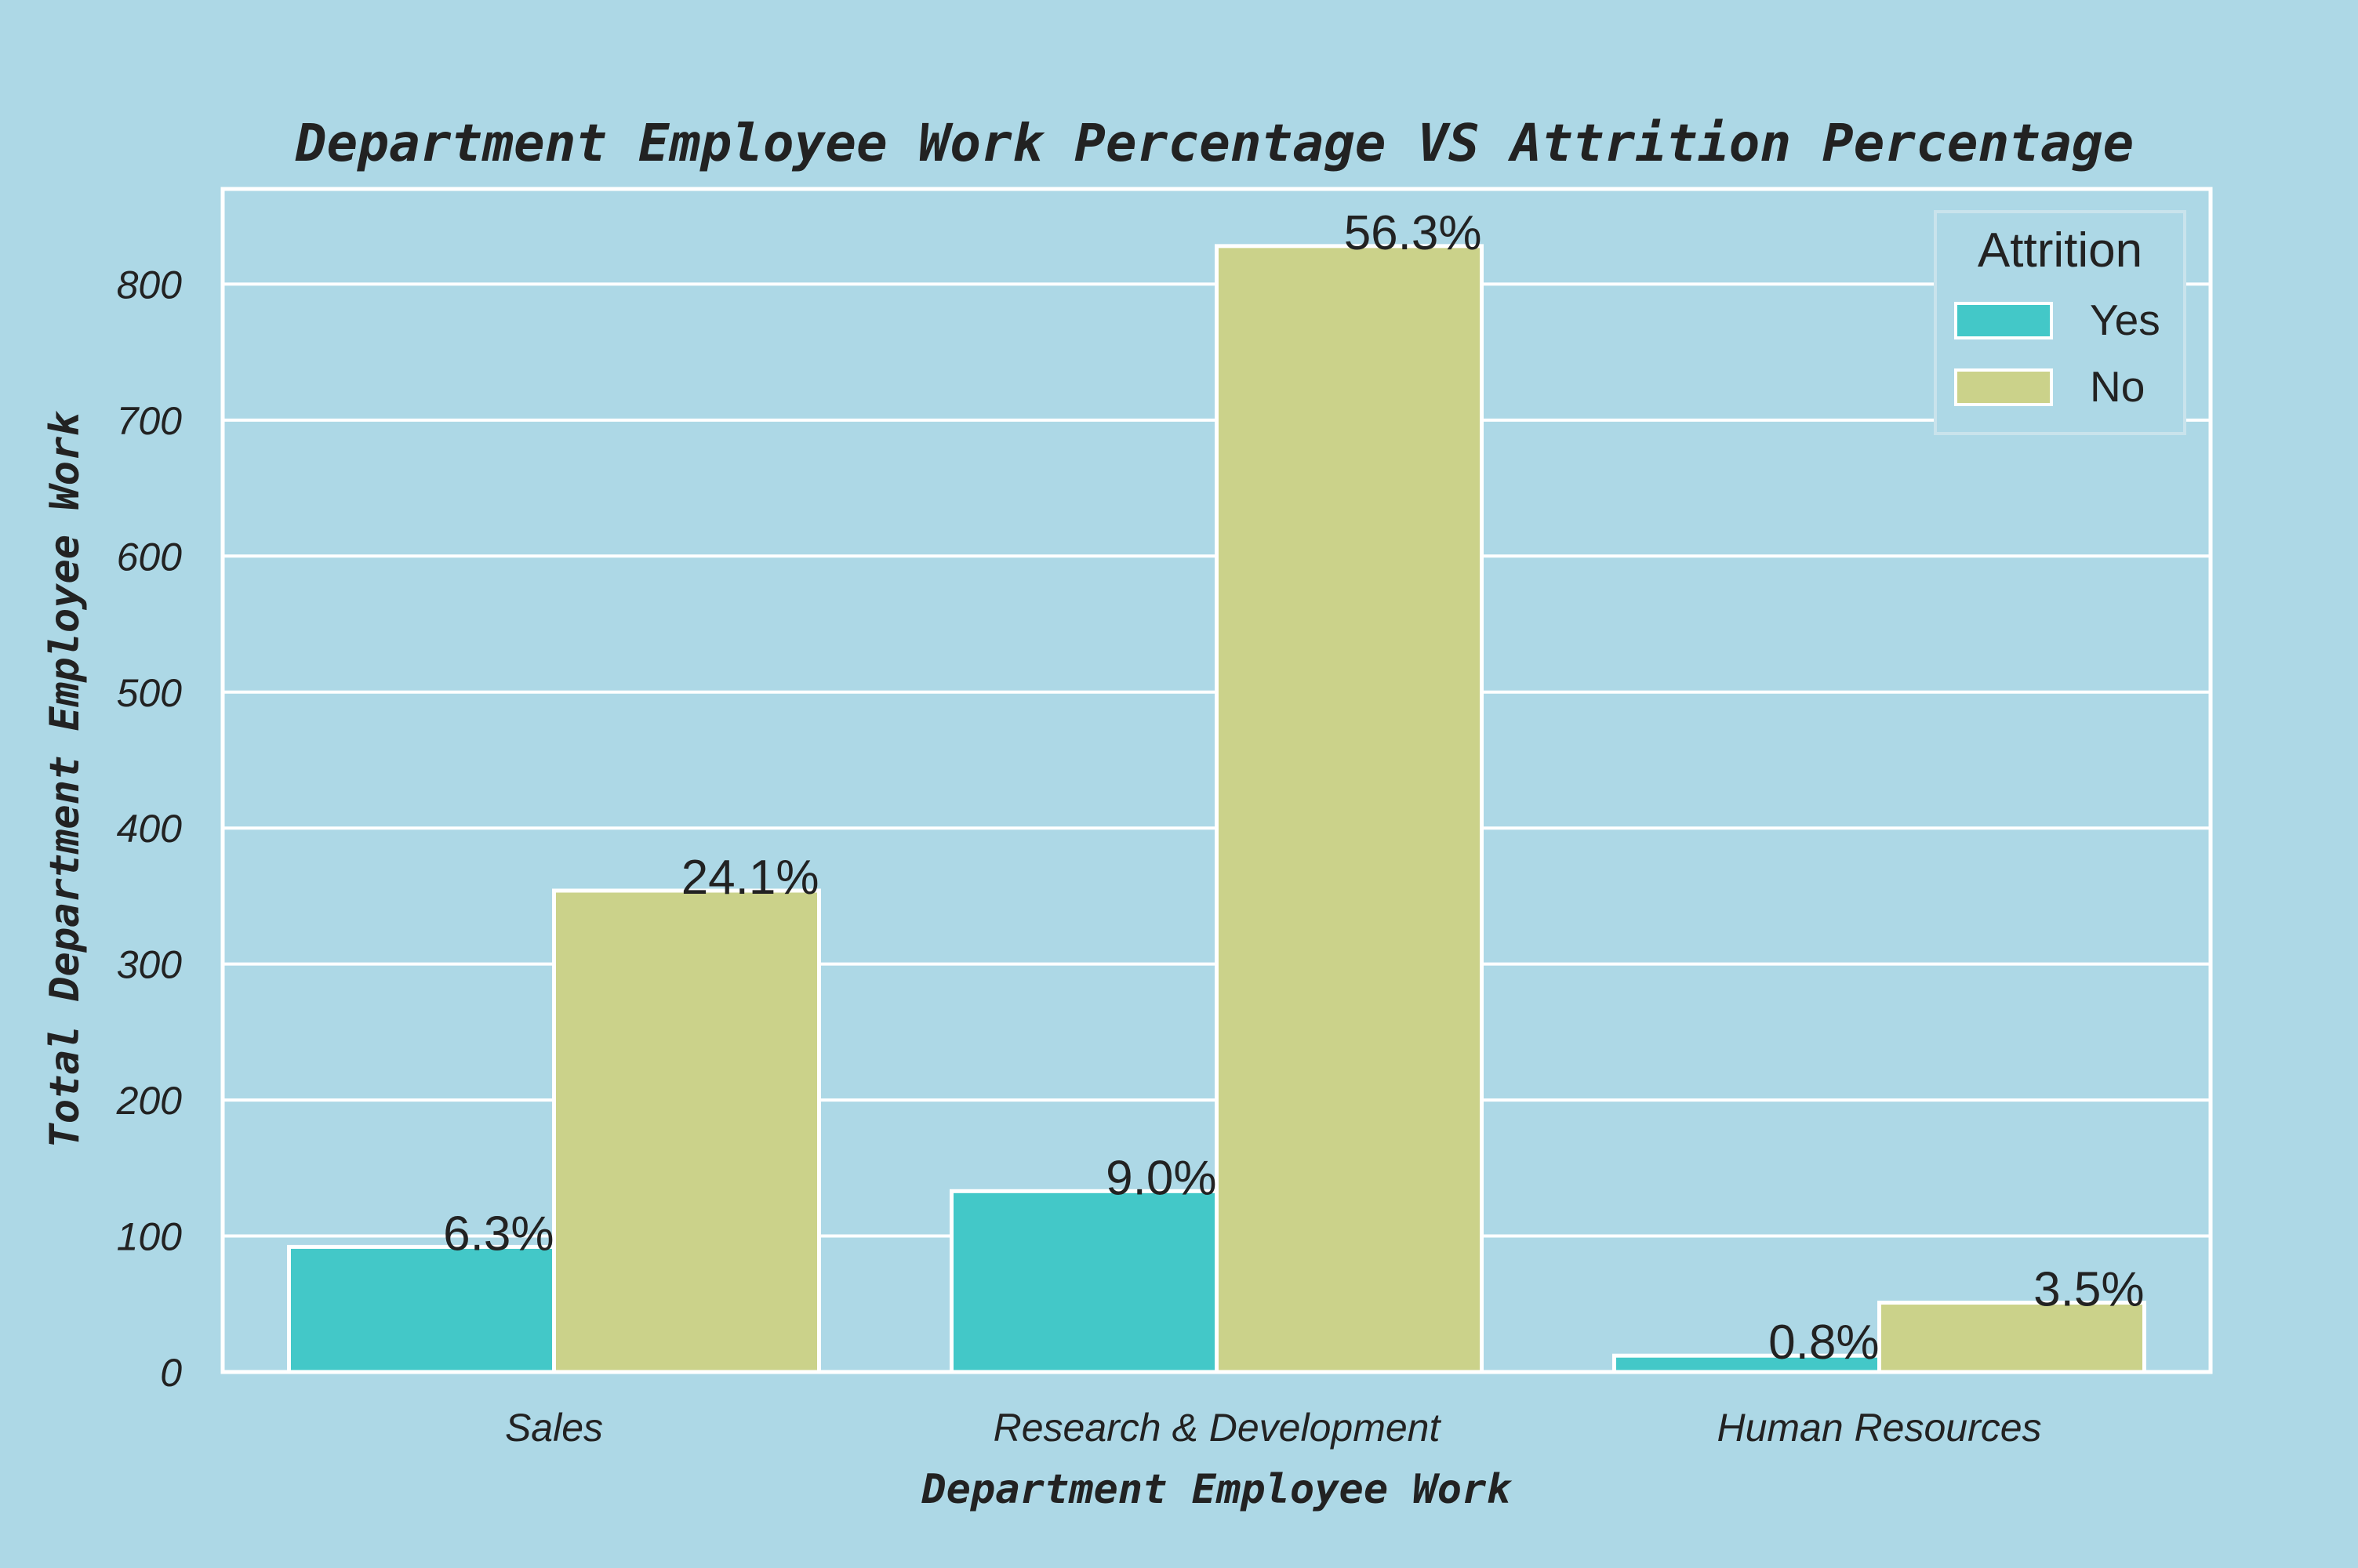 The height and width of the screenshot is (1568, 2358). I want to click on y-tick-label: 700, so click(150, 421).